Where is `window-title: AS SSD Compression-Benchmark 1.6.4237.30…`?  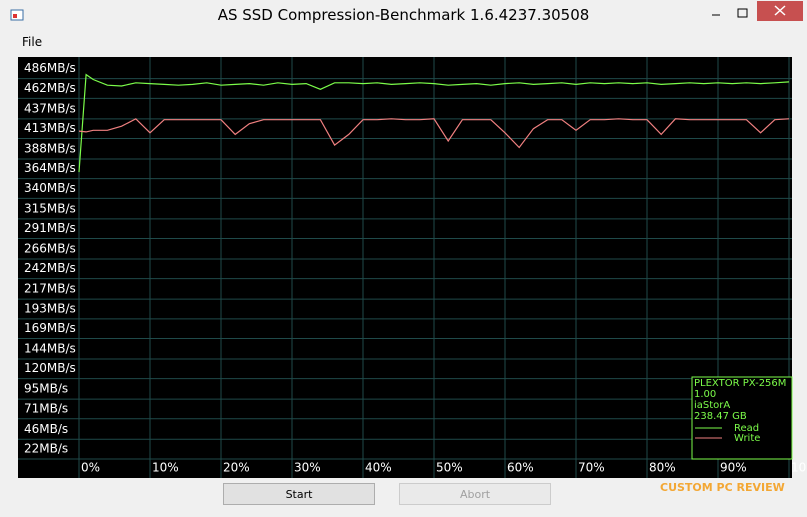 window-title: AS SSD Compression-Benchmark 1.6.4237.30… is located at coordinates (403, 15).